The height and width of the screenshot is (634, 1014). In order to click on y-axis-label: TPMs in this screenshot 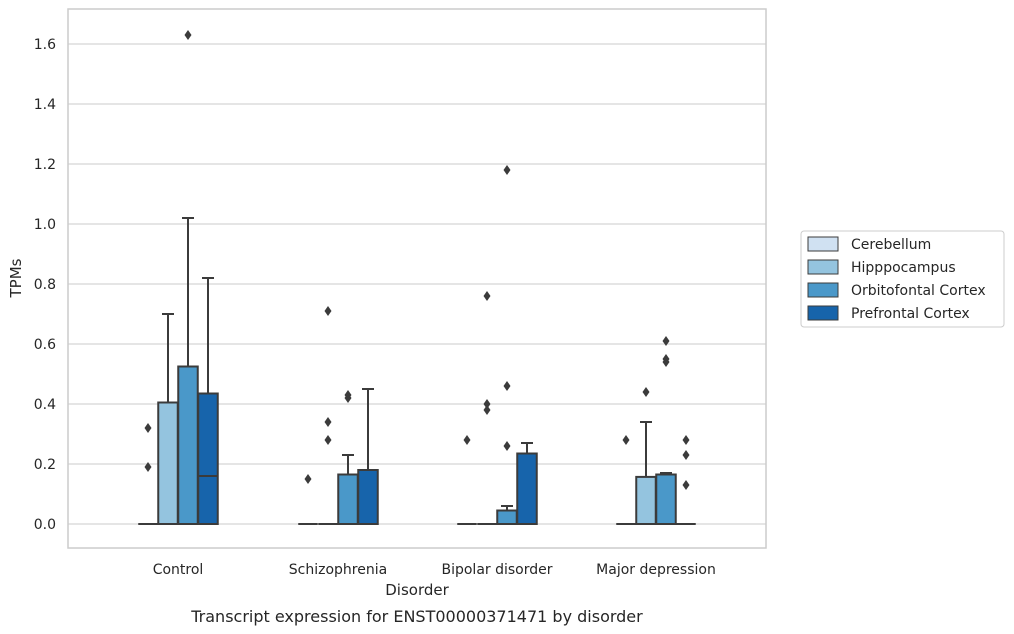, I will do `click(16, 278)`.